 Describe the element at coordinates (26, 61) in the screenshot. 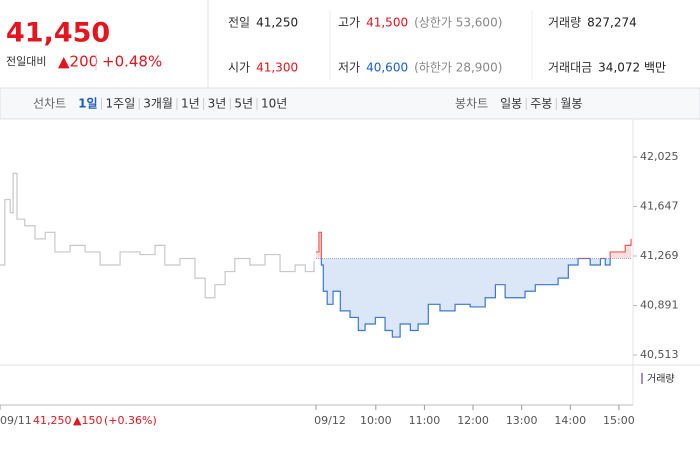

I see `change-label: 전일대비` at that location.